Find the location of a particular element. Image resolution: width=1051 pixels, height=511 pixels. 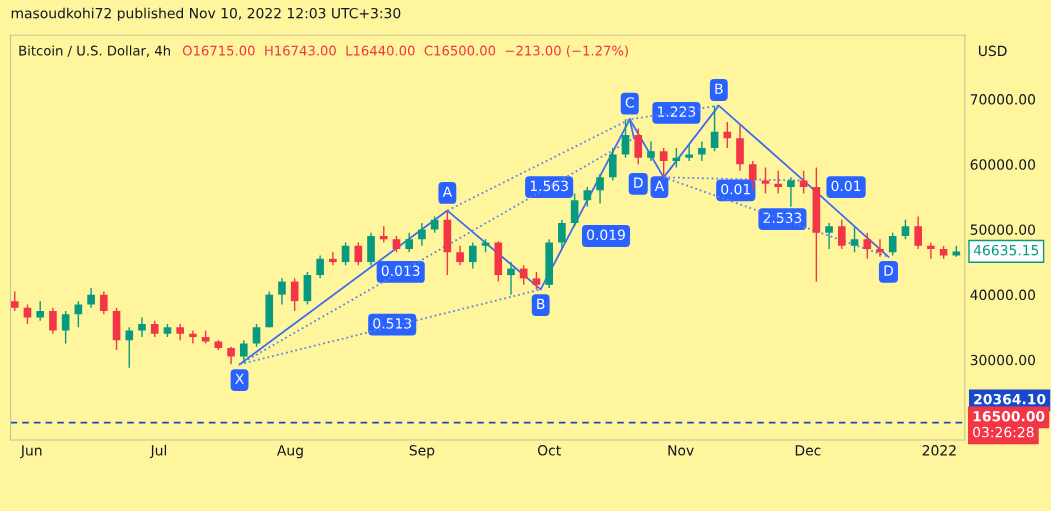

annotation: 0.019 is located at coordinates (606, 235).